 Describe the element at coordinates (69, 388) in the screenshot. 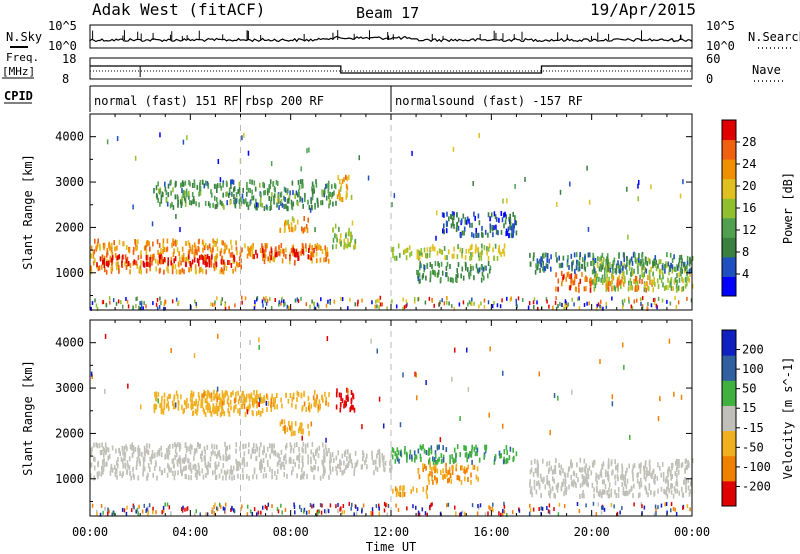

I see `y-tick-label: 3000` at that location.